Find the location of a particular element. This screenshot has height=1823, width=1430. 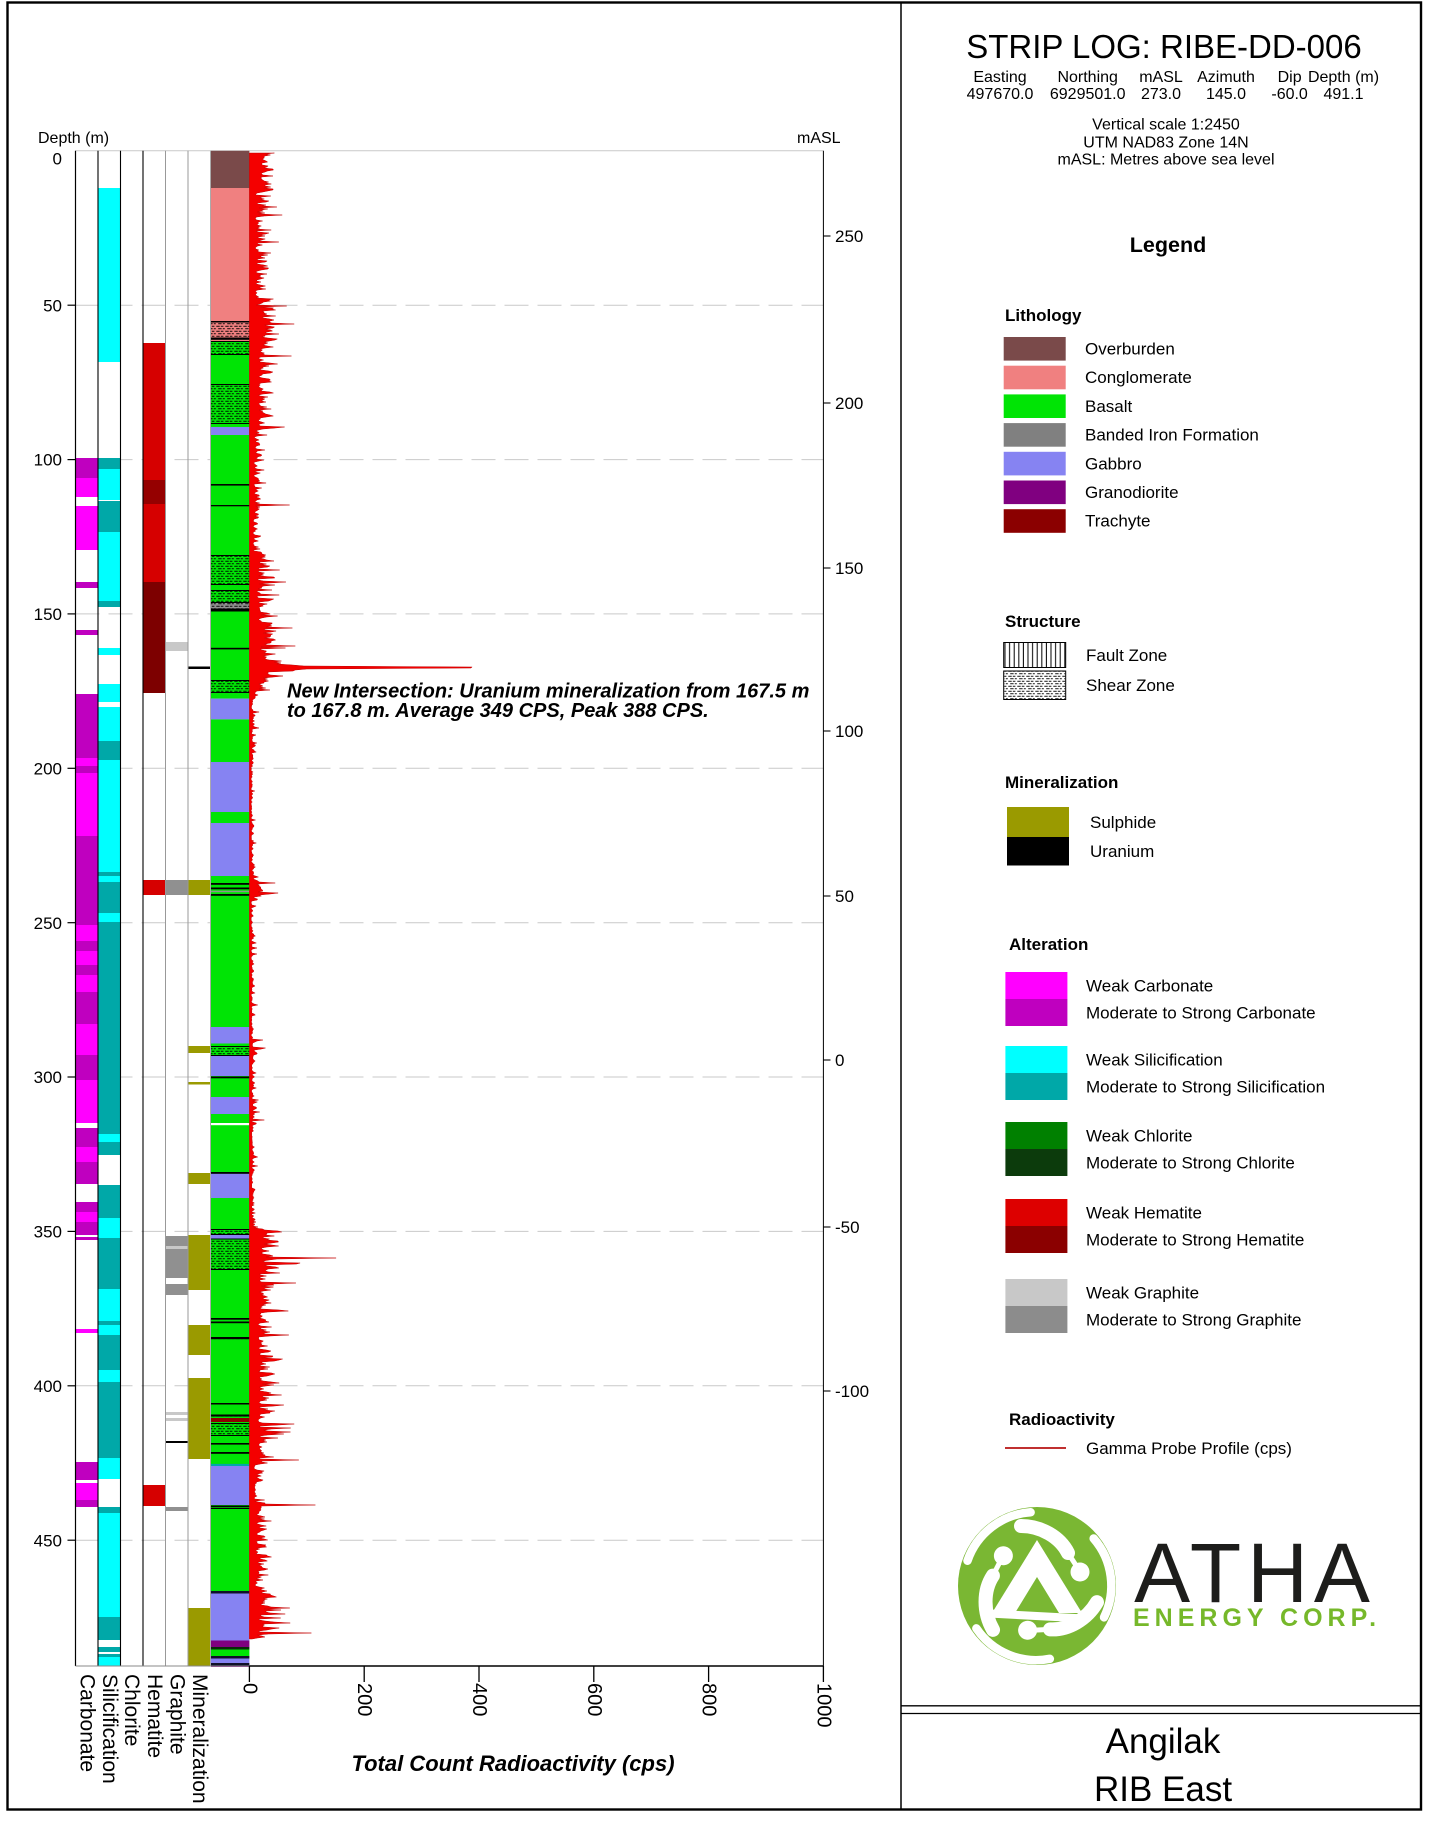

svg-text: 600 is located at coordinates (594, 1699).